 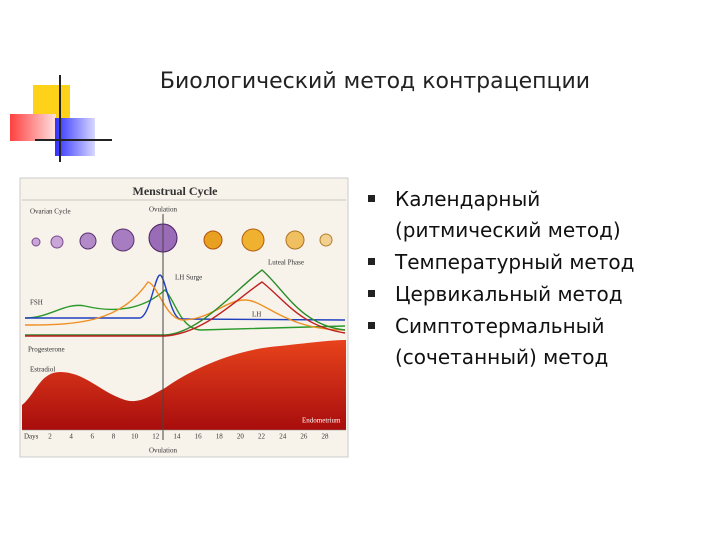 What do you see at coordinates (42, 370) in the screenshot?
I see `figure-label: Estradiol` at bounding box center [42, 370].